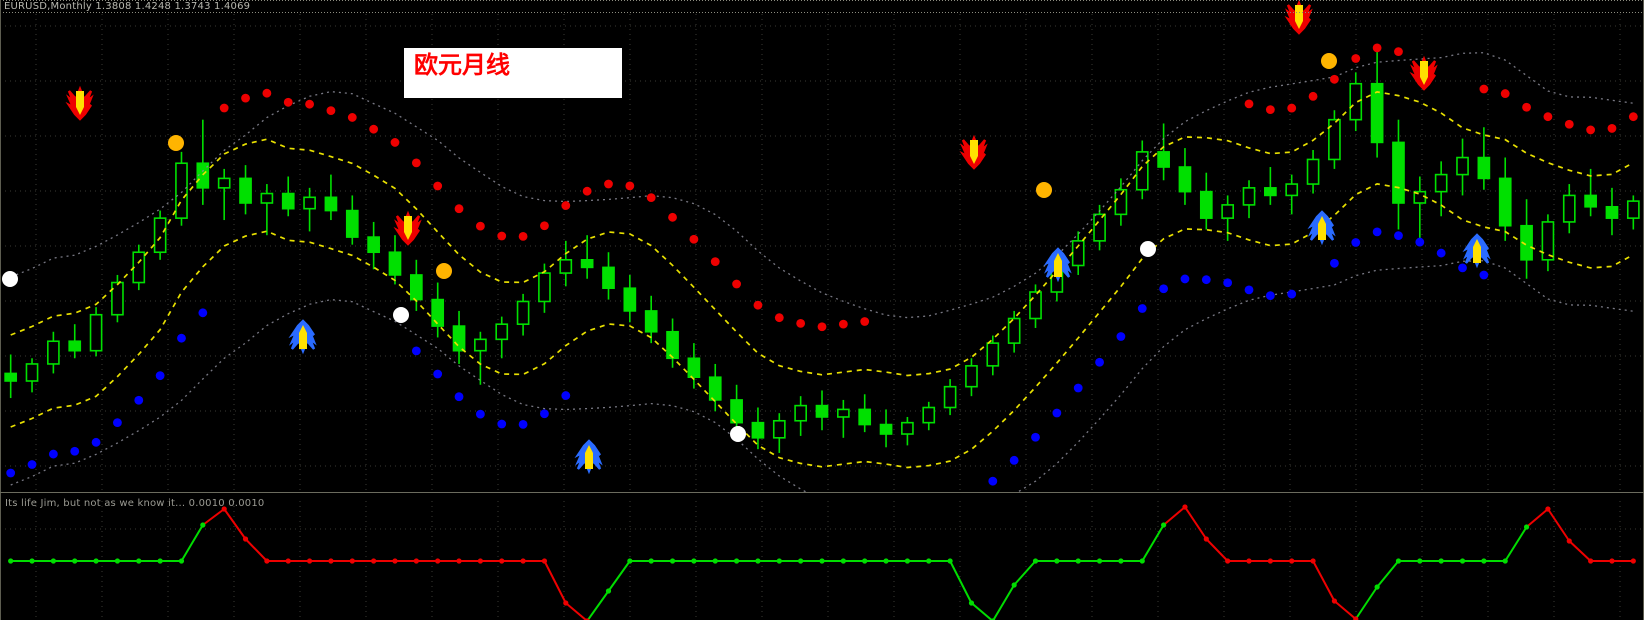 This screenshot has width=1644, height=620. Describe the element at coordinates (513, 73) in the screenshot. I see `chart-text-annotation: 欧元月线` at that location.